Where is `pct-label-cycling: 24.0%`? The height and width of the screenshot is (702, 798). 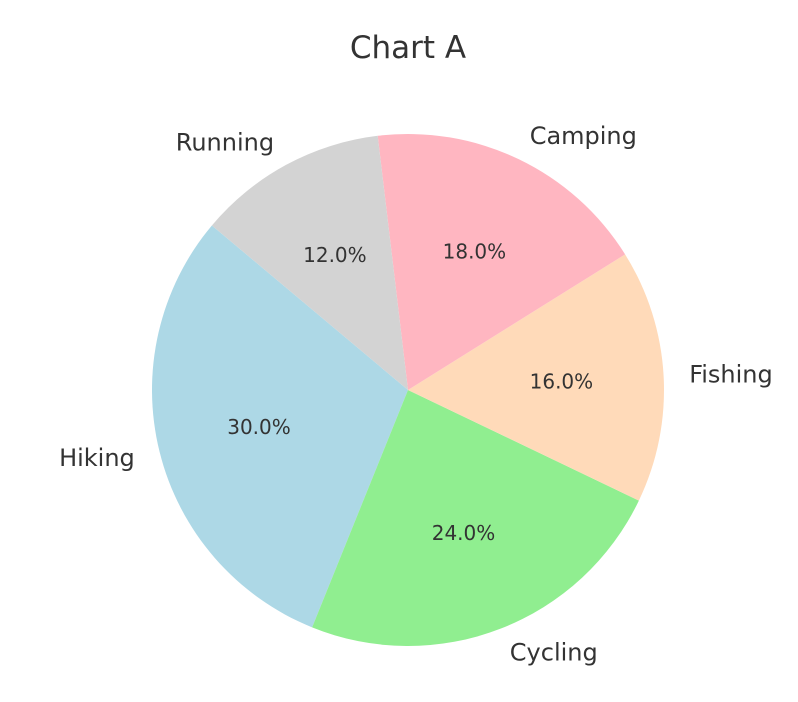
pct-label-cycling: 24.0% is located at coordinates (464, 533).